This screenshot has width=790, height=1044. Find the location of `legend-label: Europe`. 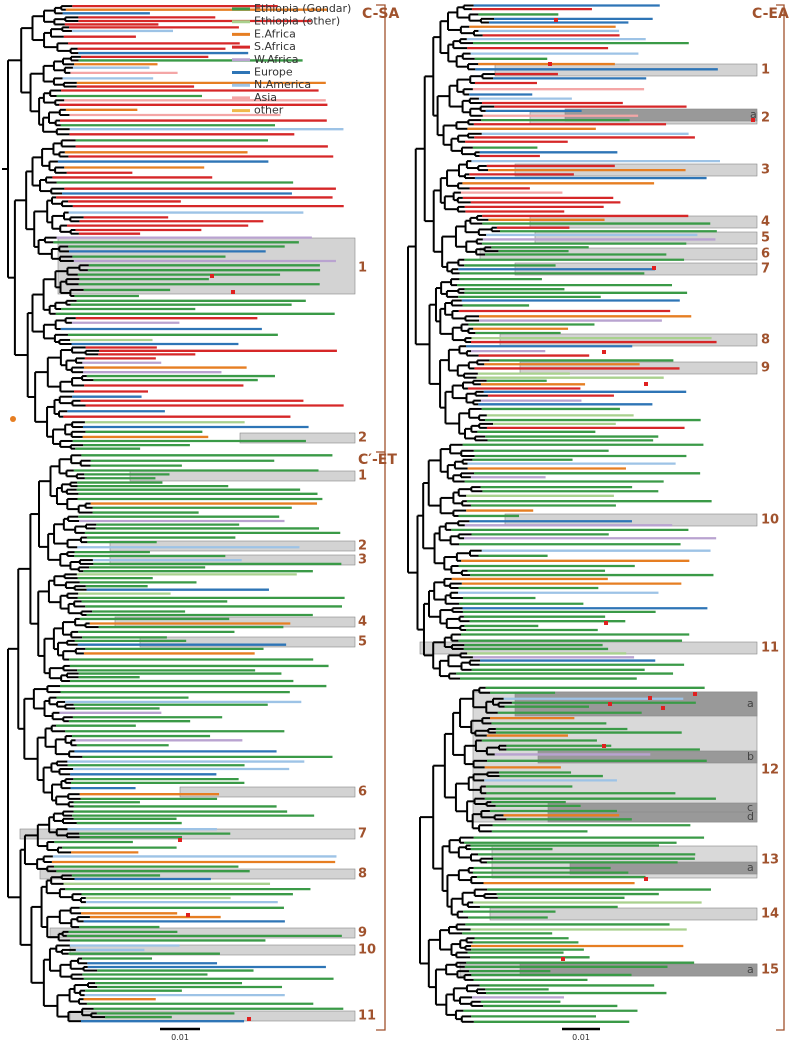

legend-label: Europe is located at coordinates (273, 72).